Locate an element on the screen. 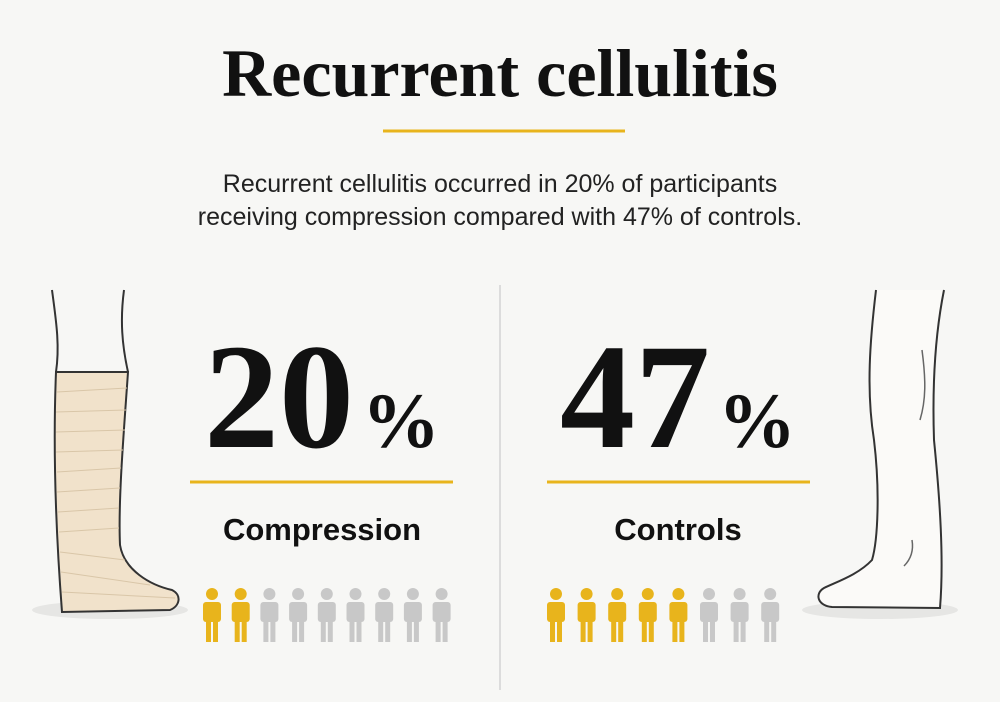 This screenshot has height=702, width=1000. stat-number: 20 is located at coordinates (279, 397).